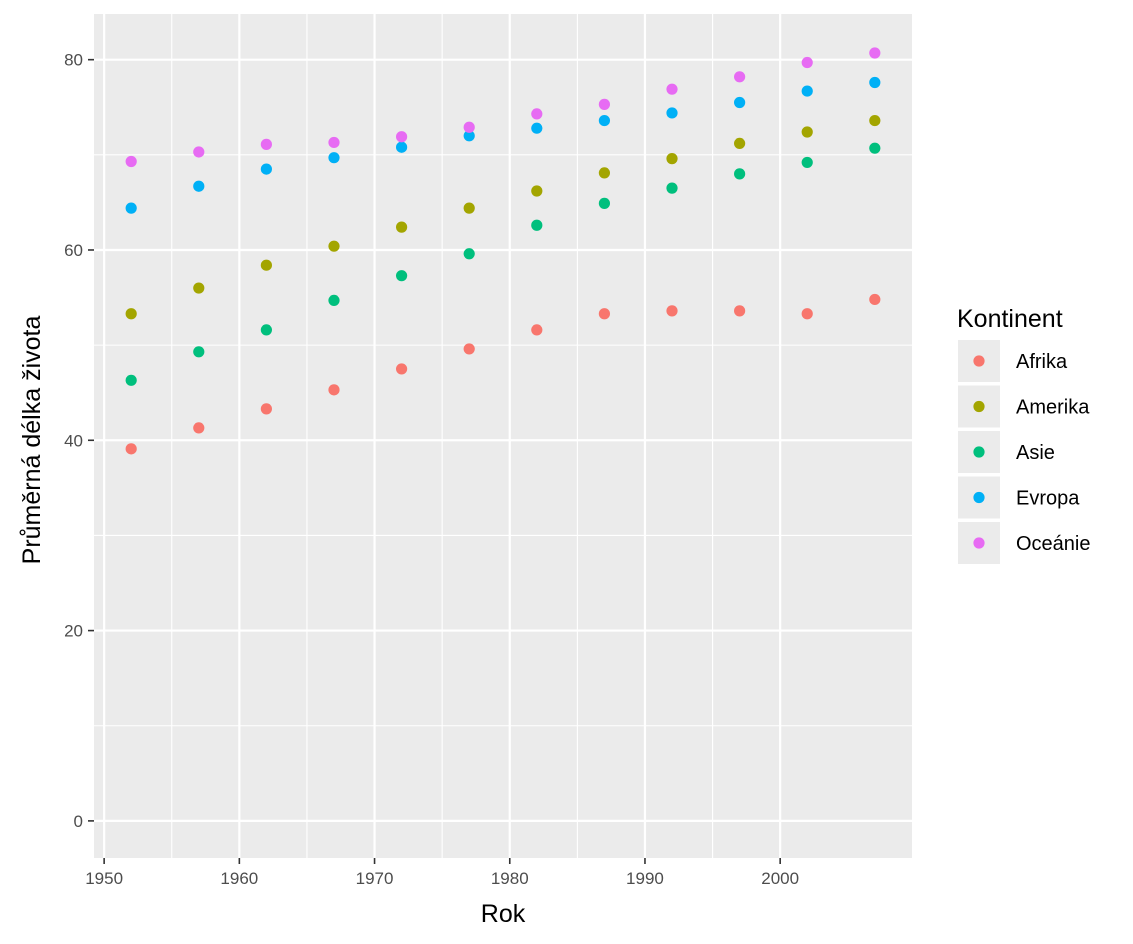 This screenshot has height=944, width=1133. I want to click on x-axis-title: Rok, so click(503, 914).